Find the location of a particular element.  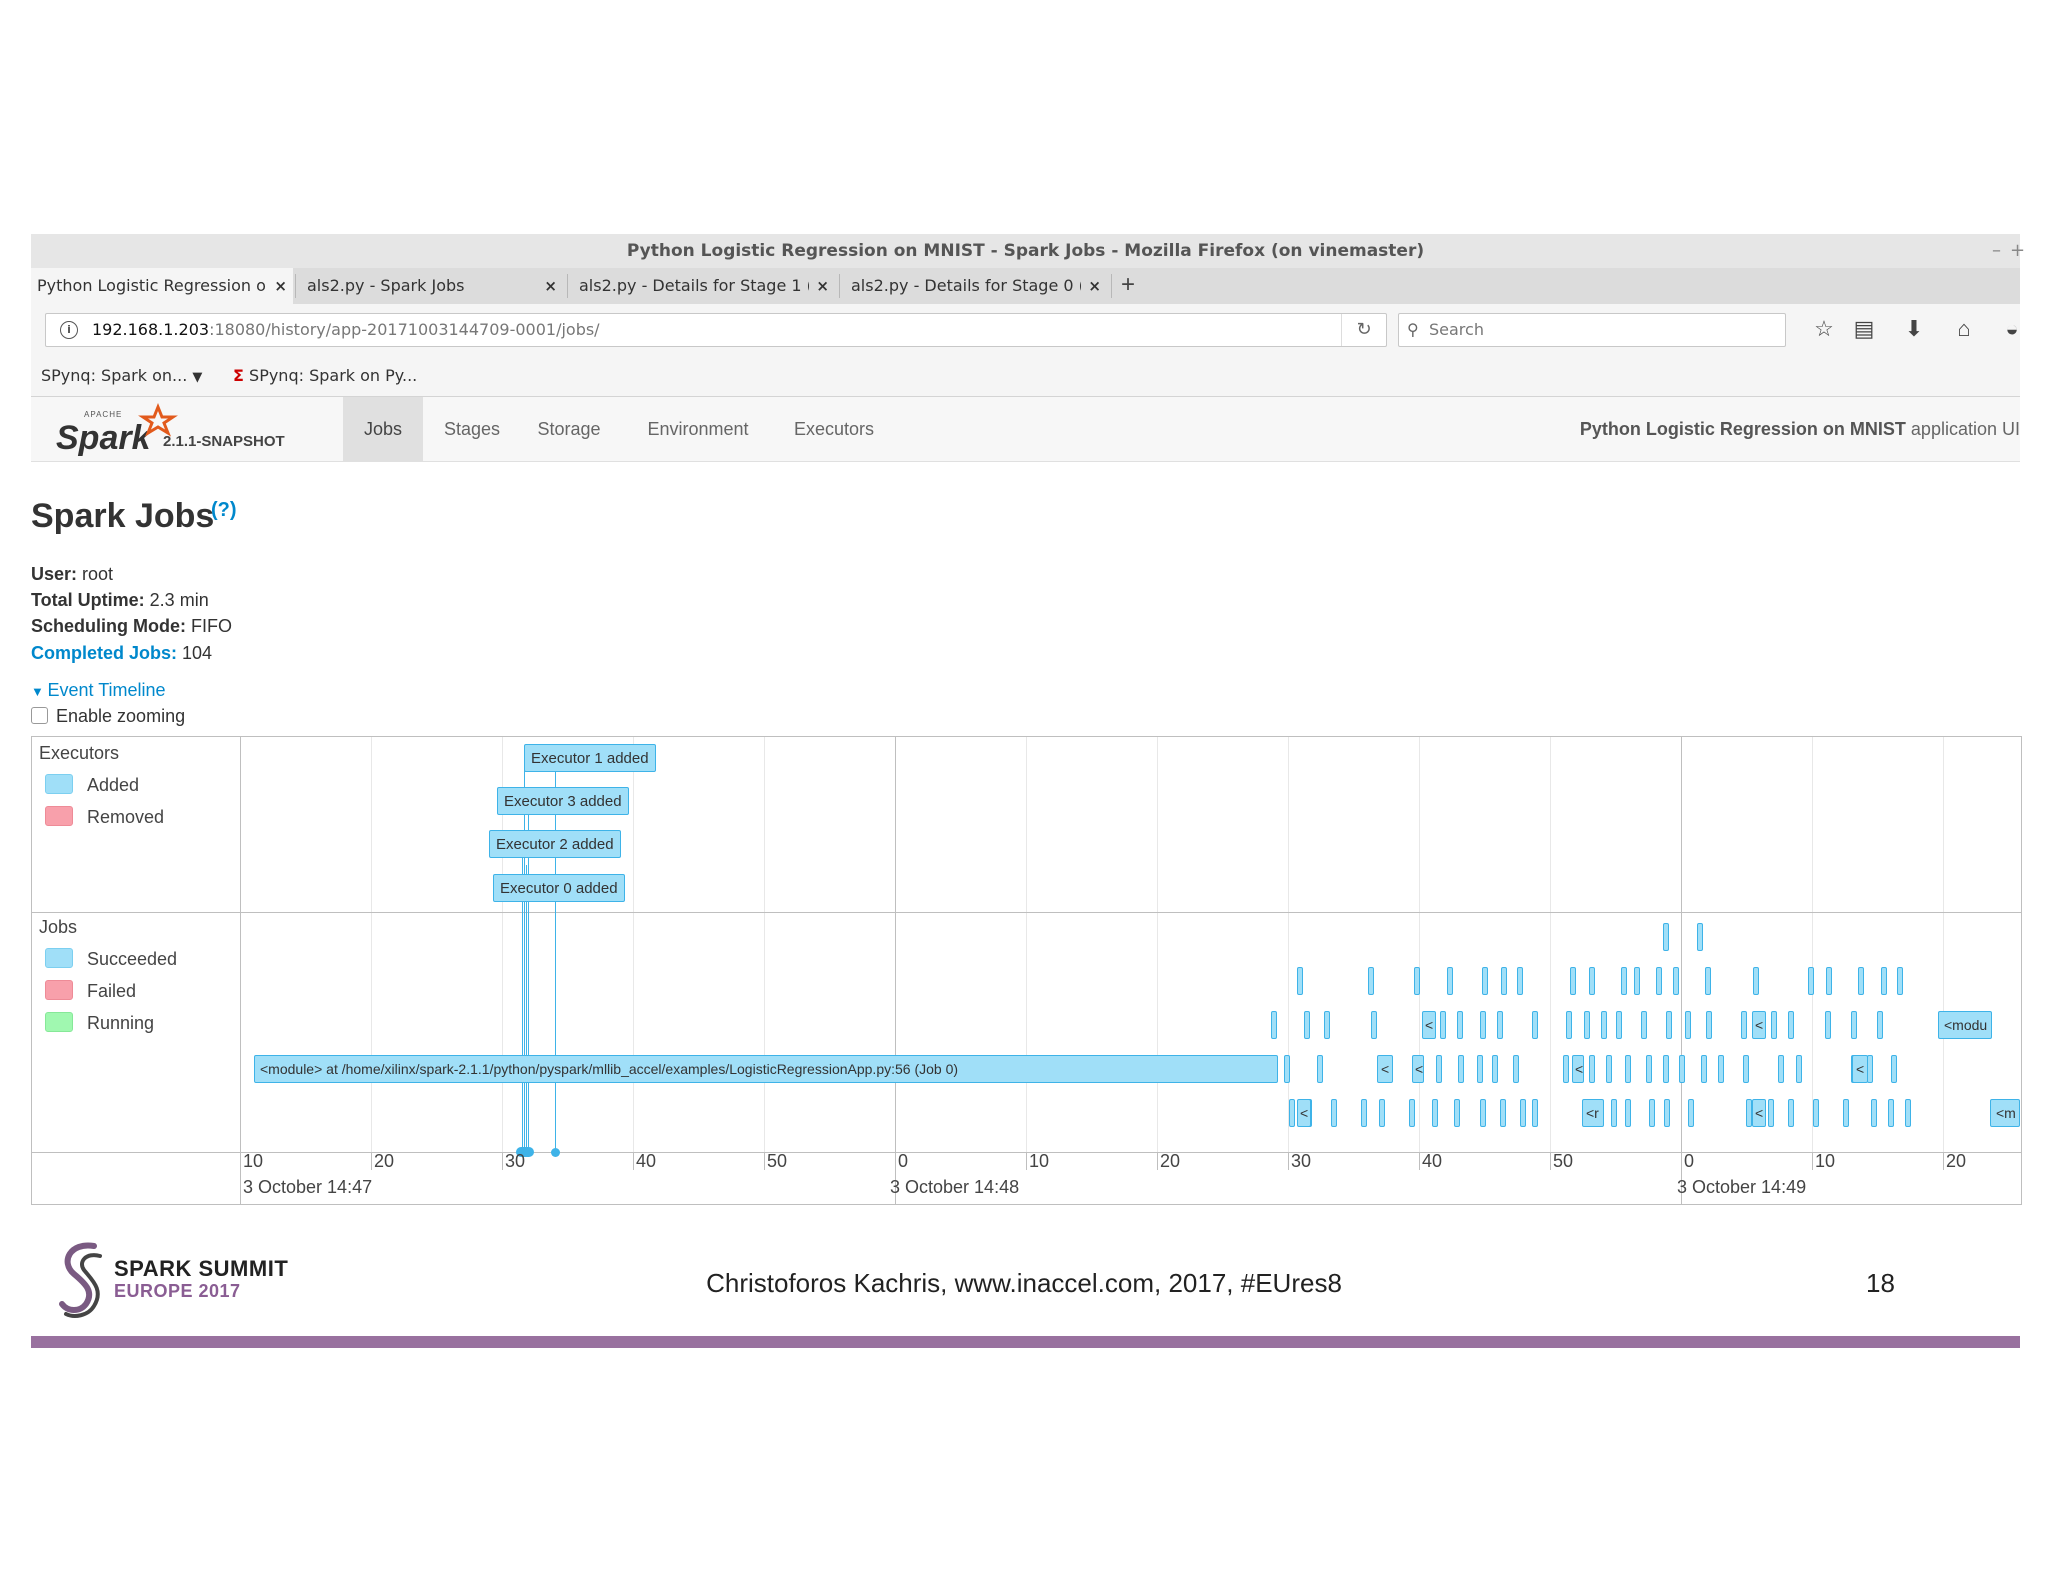

download-icon: ⬇ is located at coordinates (1914, 328).